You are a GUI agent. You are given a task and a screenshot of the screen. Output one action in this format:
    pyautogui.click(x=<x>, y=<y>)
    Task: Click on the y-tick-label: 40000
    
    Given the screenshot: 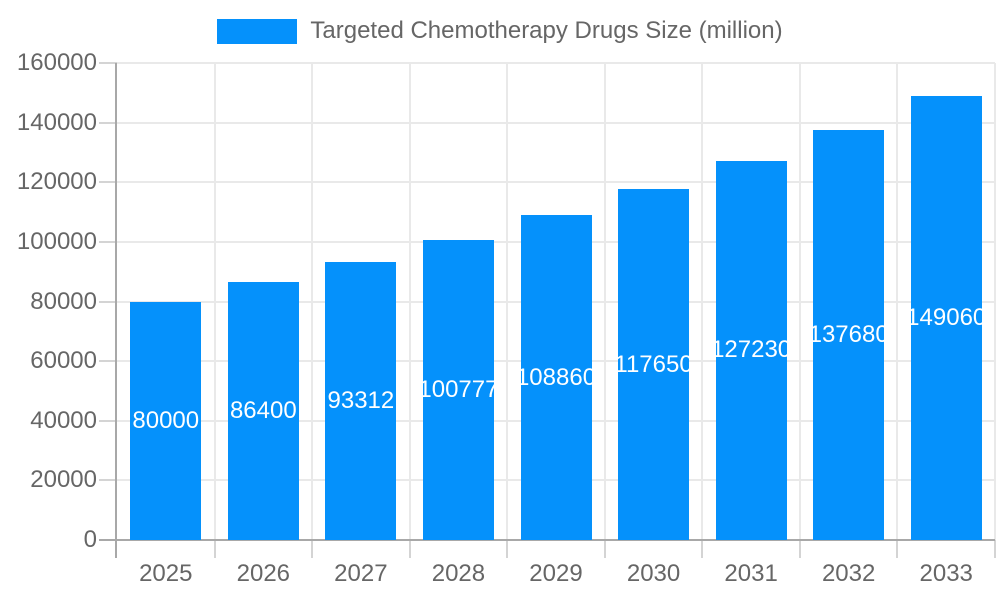 What is the action you would take?
    pyautogui.click(x=63, y=420)
    